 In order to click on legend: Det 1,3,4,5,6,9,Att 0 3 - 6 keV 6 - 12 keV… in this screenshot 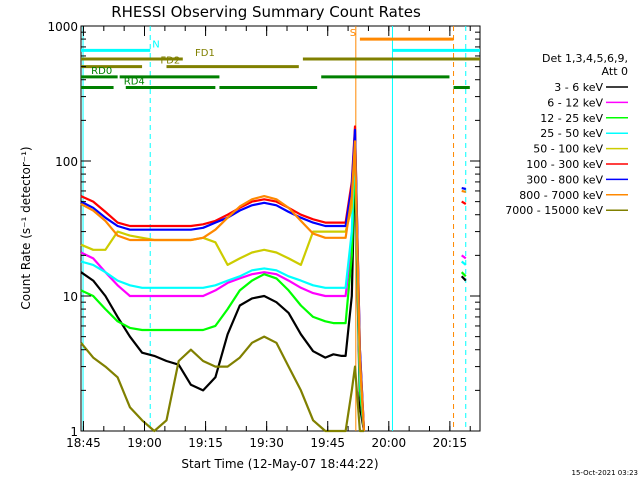, I will do `click(566, 134)`.